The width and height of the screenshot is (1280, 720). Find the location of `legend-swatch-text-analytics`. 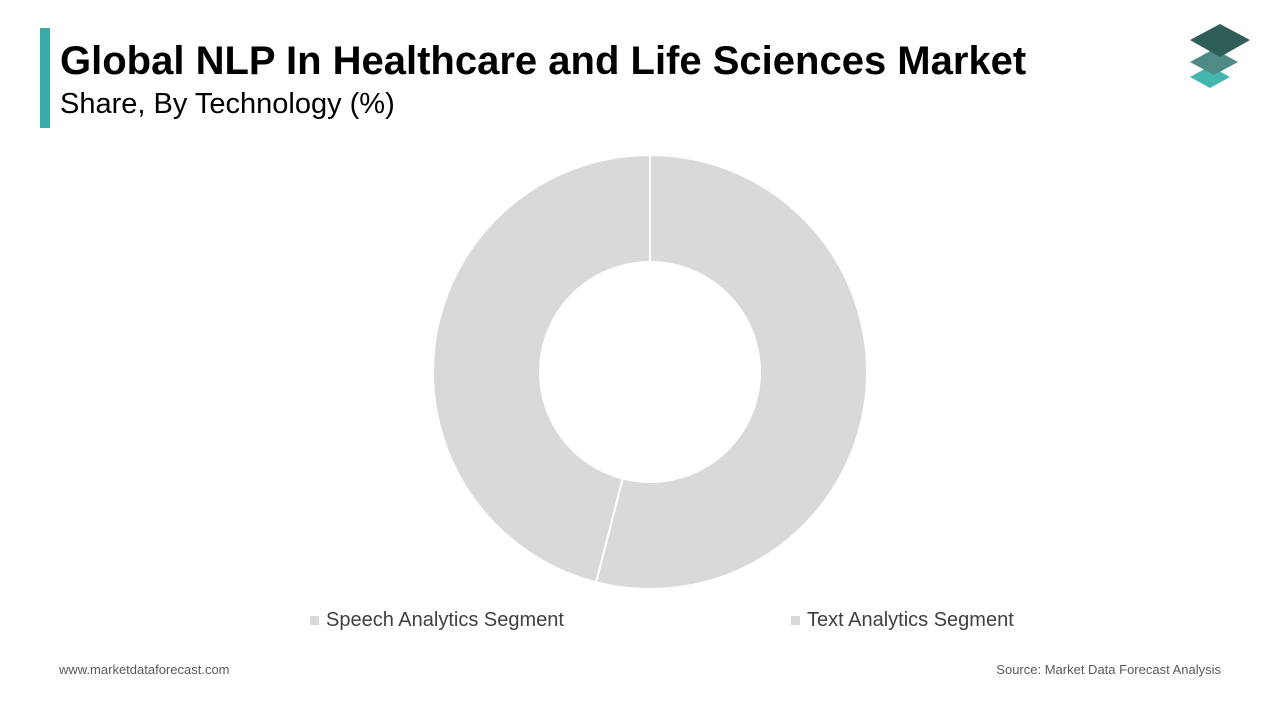

legend-swatch-text-analytics is located at coordinates (795, 620).